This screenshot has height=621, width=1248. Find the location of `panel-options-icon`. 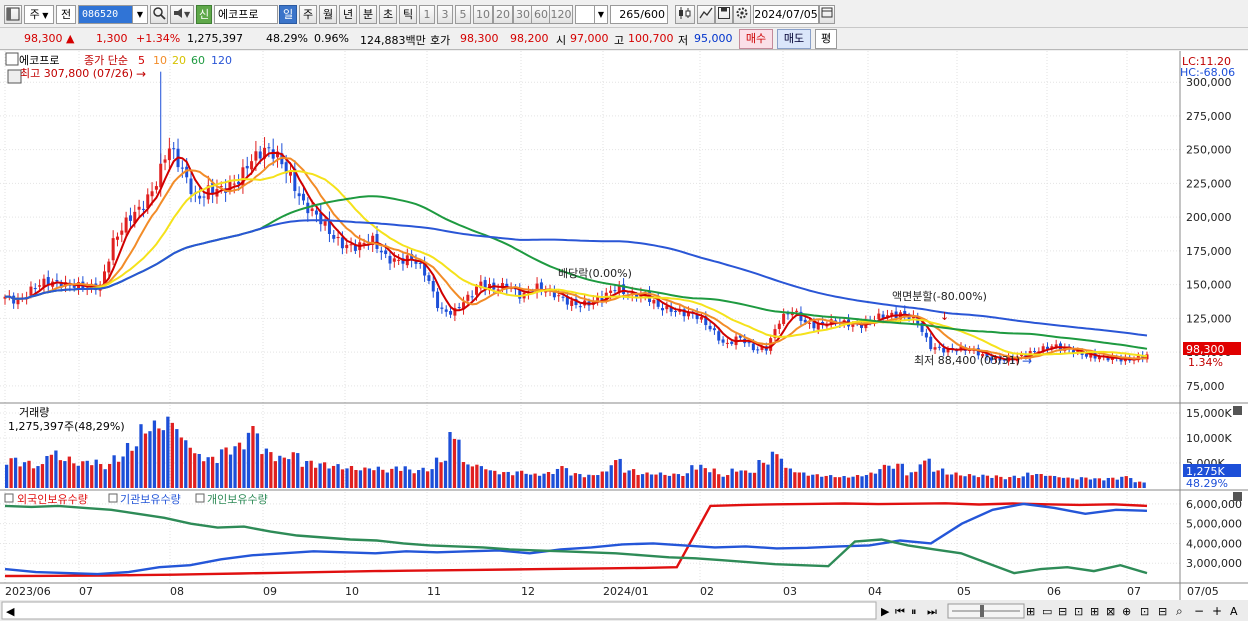

panel-options-icon is located at coordinates (12, 59).